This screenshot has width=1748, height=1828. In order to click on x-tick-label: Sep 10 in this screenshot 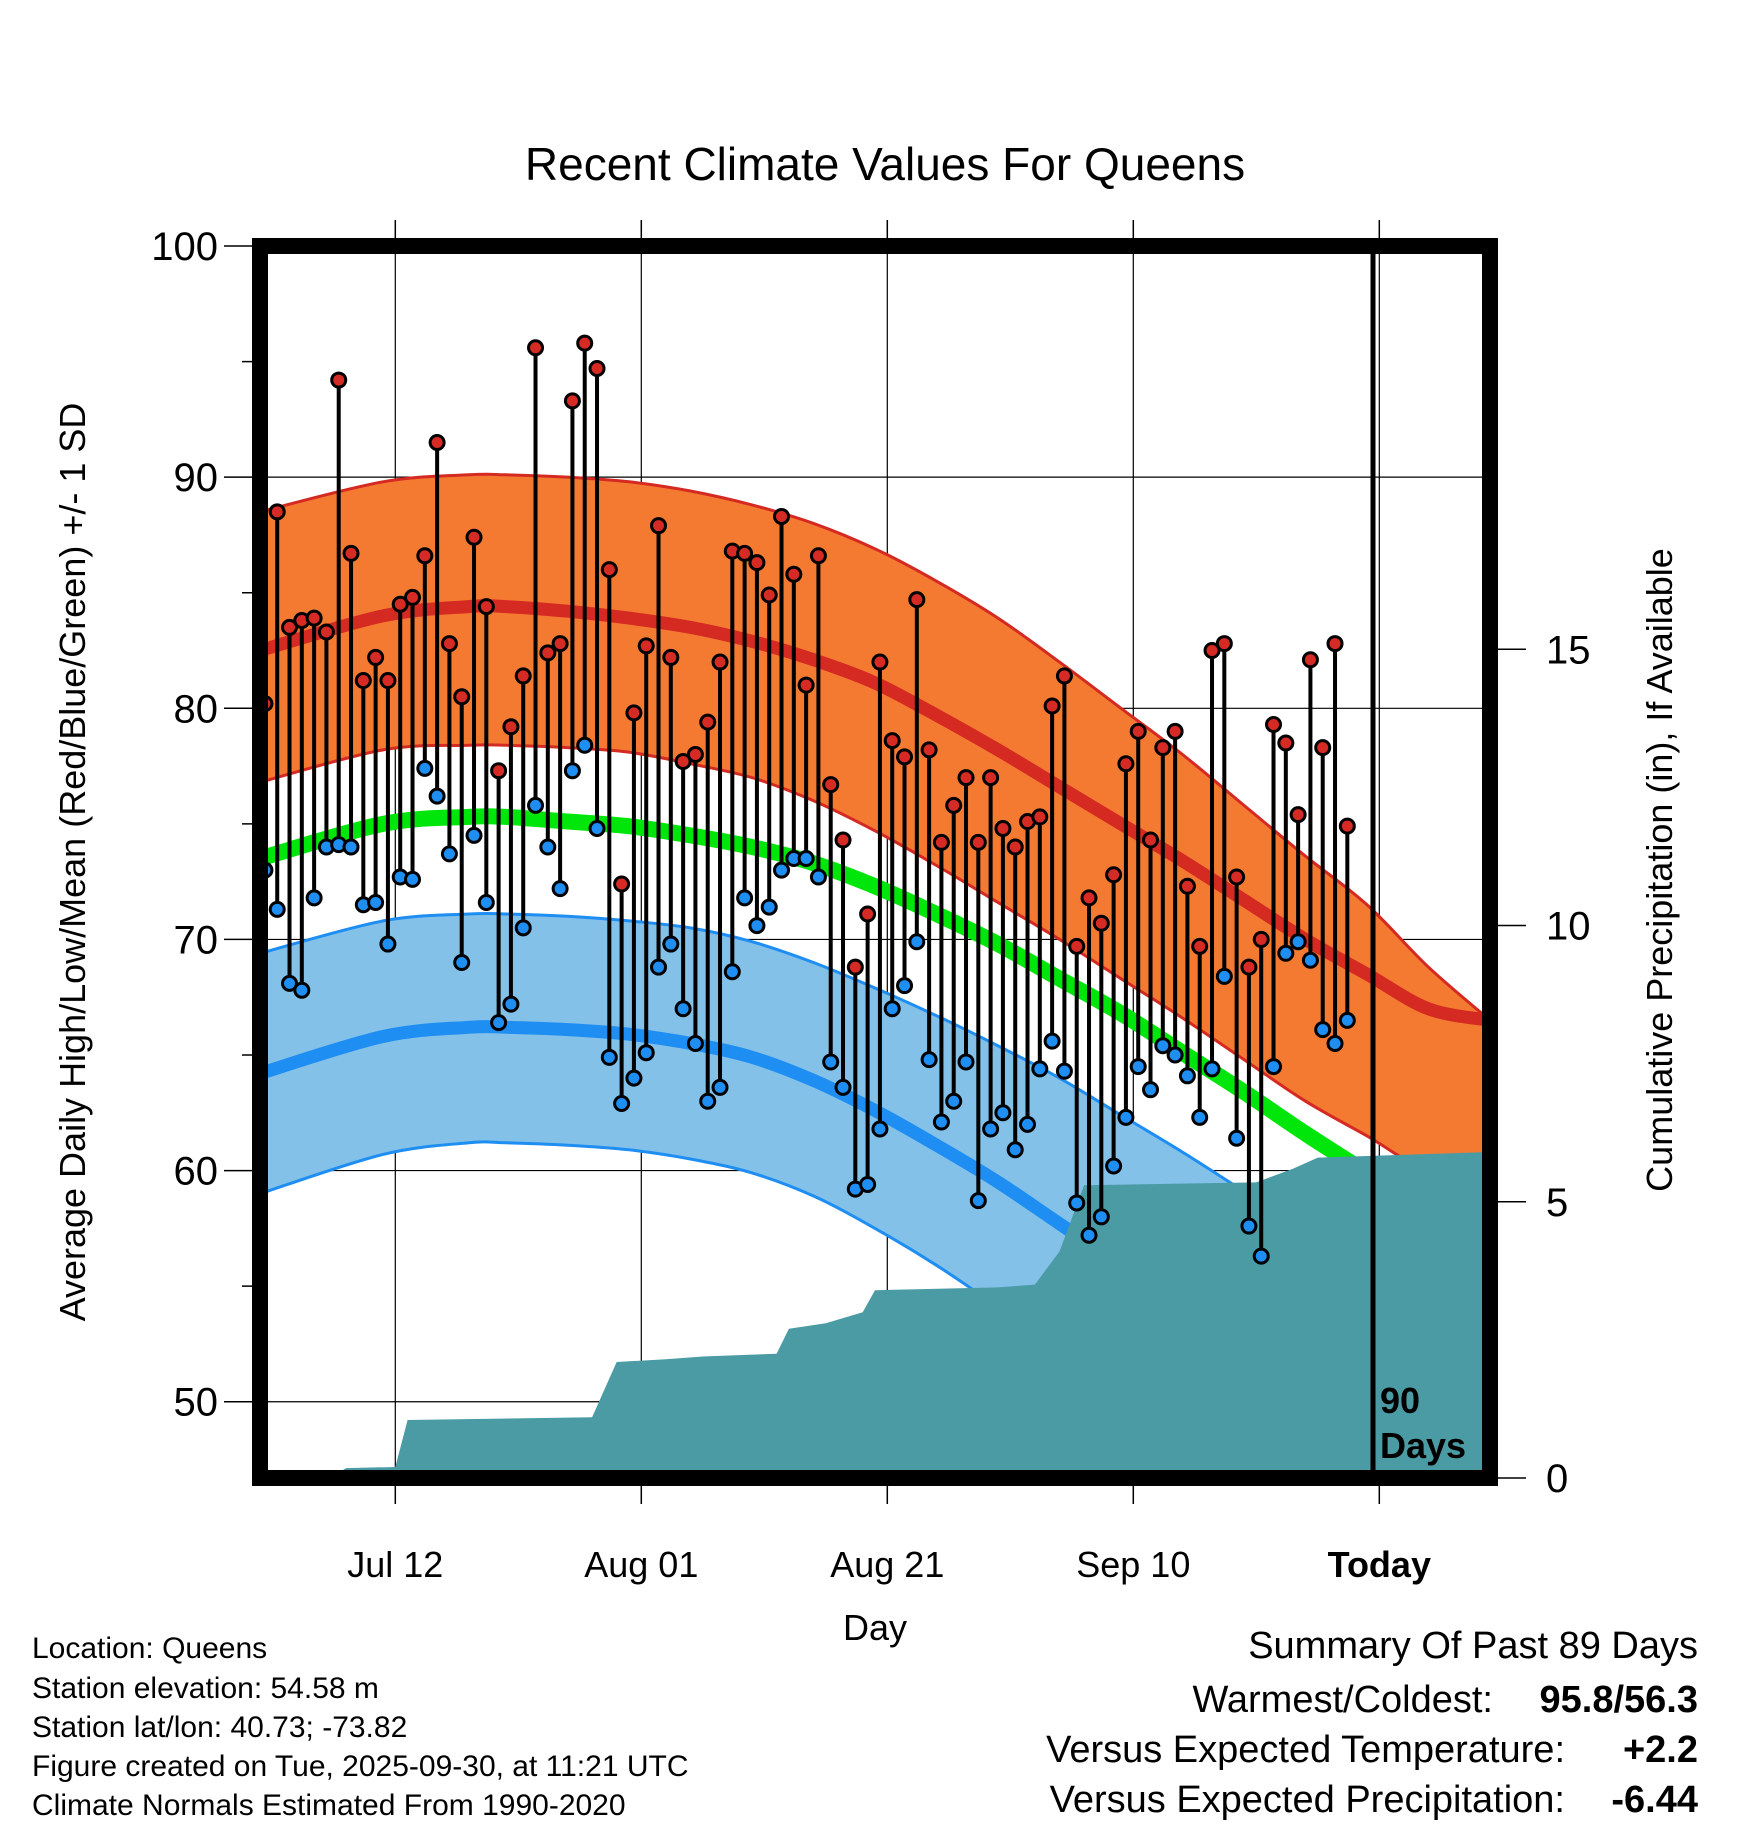, I will do `click(1133, 1564)`.